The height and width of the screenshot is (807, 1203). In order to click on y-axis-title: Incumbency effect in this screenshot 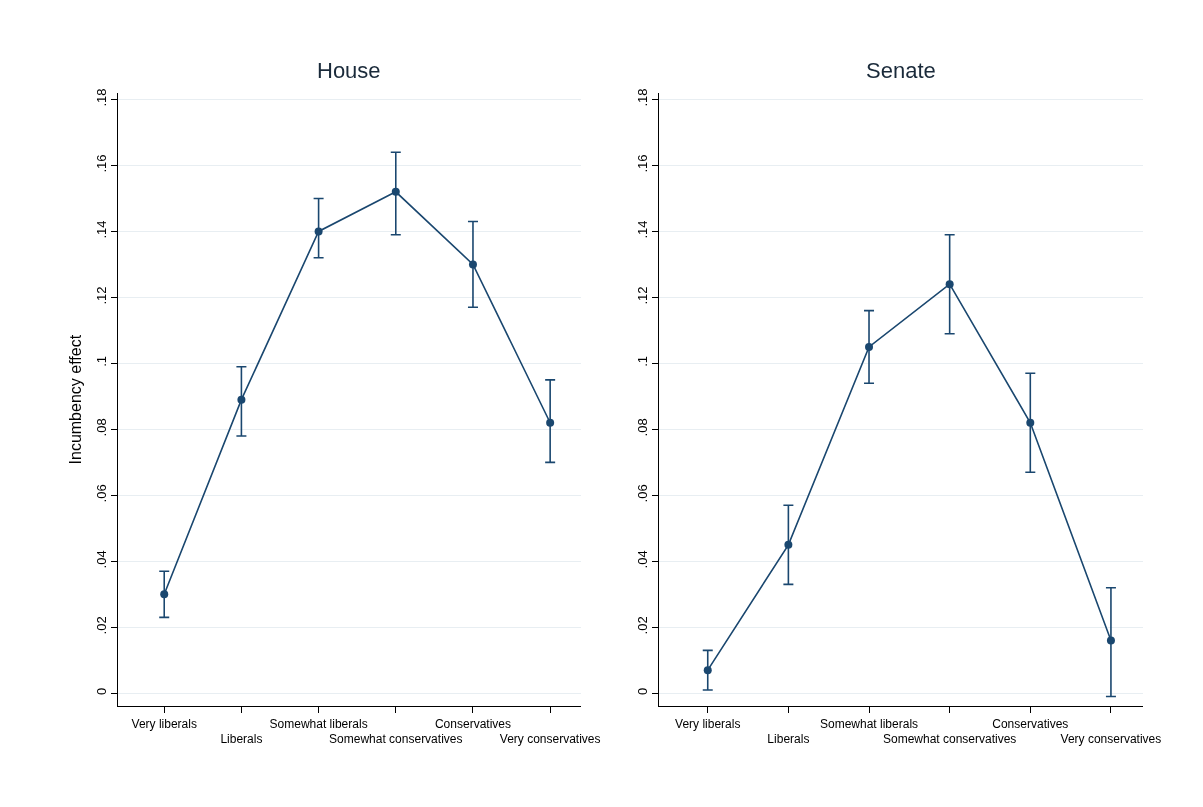, I will do `click(75, 399)`.